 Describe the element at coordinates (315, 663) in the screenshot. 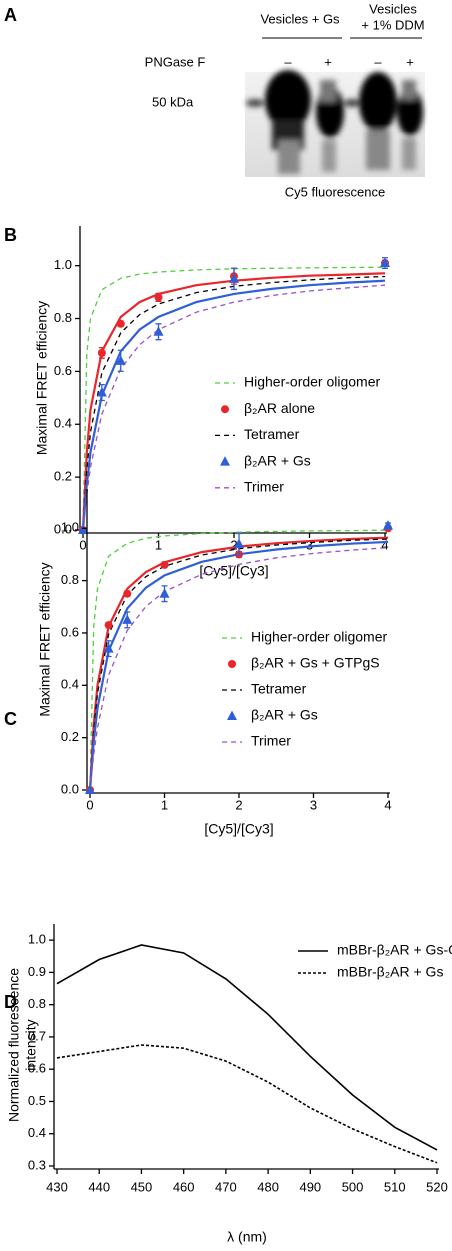

I see `legend-label: β₂AR + Gs + GTPgS` at that location.